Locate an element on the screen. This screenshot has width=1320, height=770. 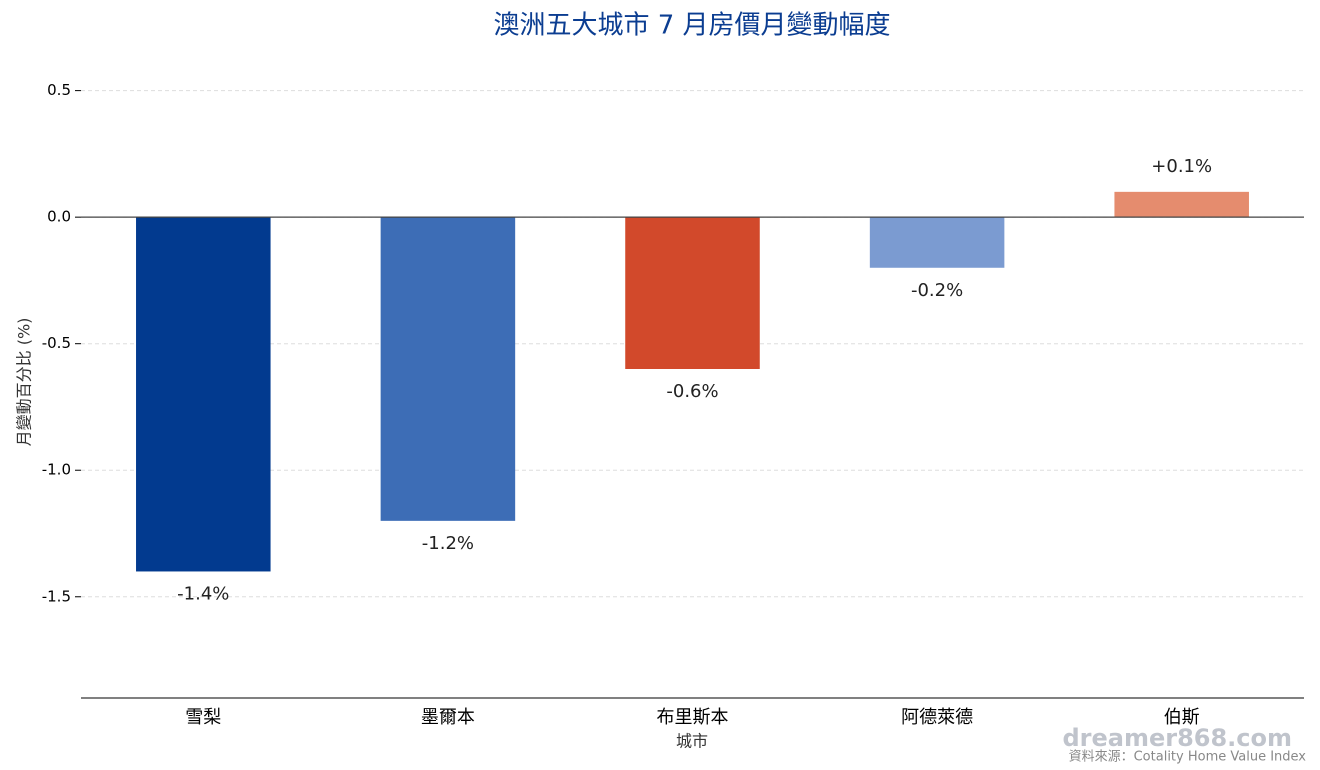
y-axis-label: 月變動百分比 (%) is located at coordinates (24, 382).